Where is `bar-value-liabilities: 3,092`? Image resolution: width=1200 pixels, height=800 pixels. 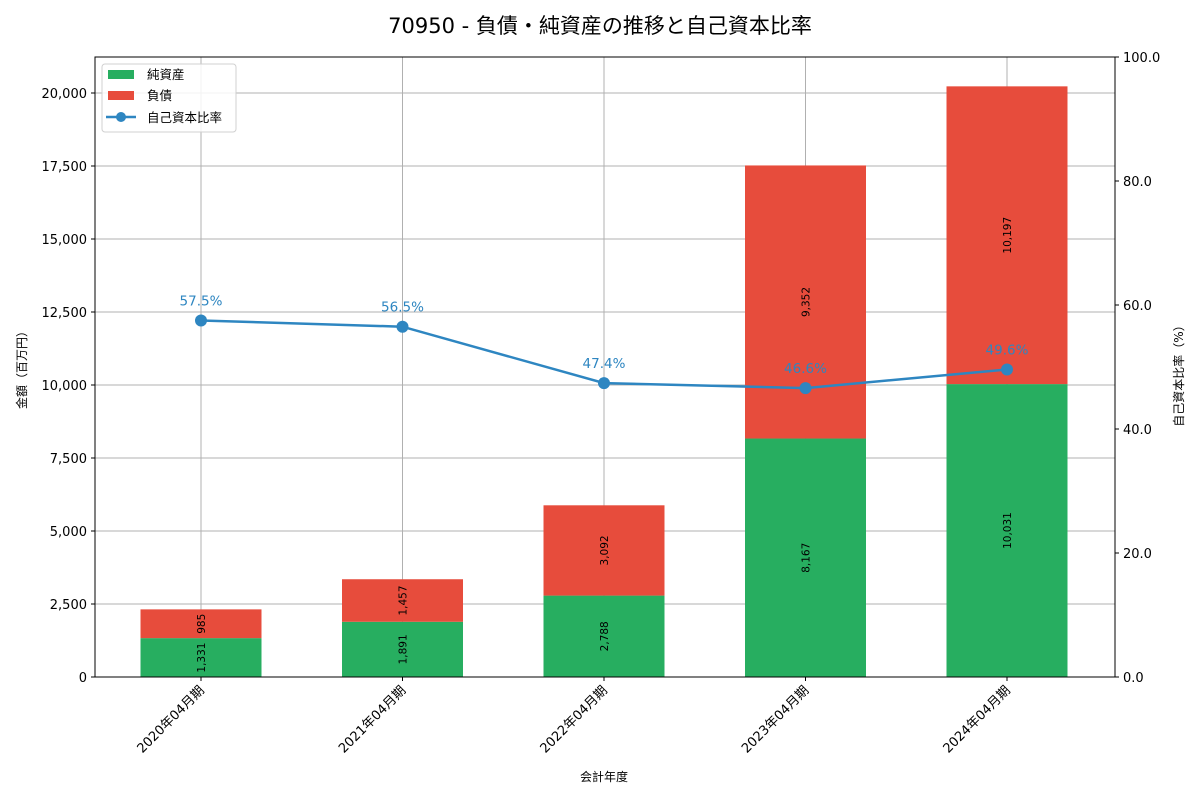
bar-value-liabilities: 3,092 is located at coordinates (605, 550).